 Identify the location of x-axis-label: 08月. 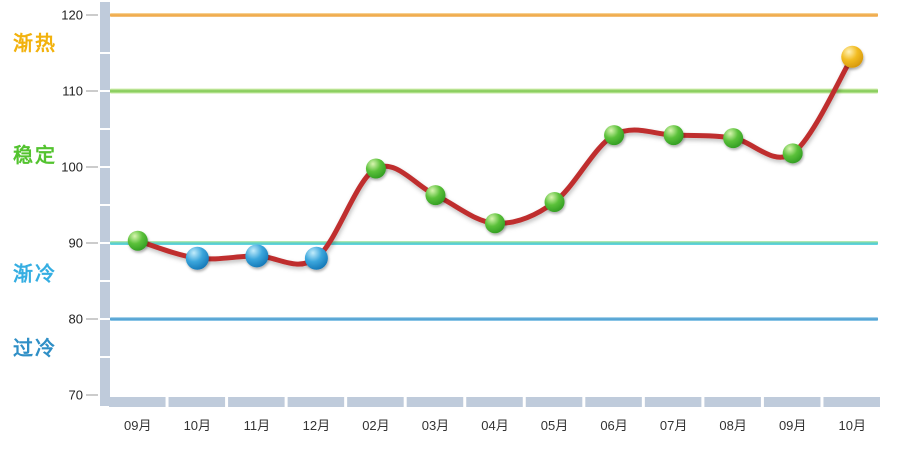
(732, 425).